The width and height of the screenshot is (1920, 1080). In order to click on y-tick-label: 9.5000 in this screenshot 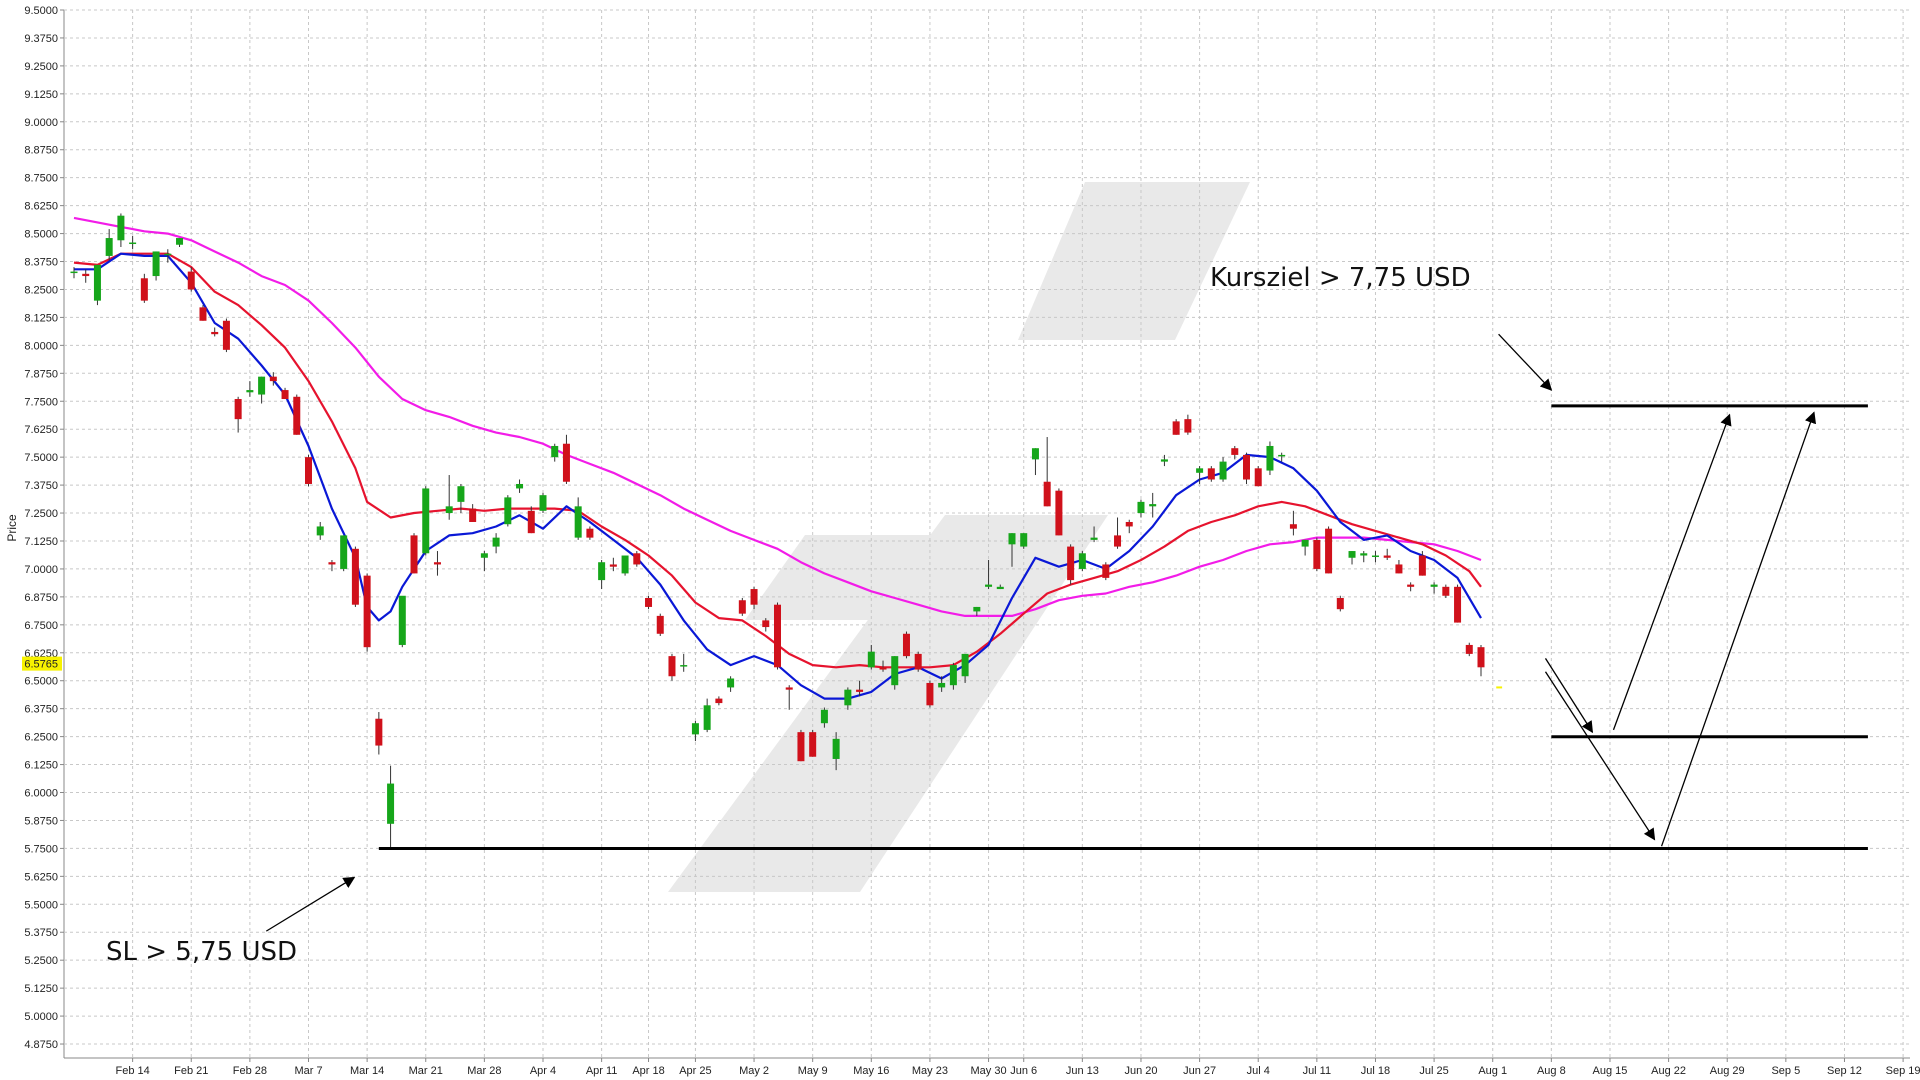, I will do `click(41, 11)`.